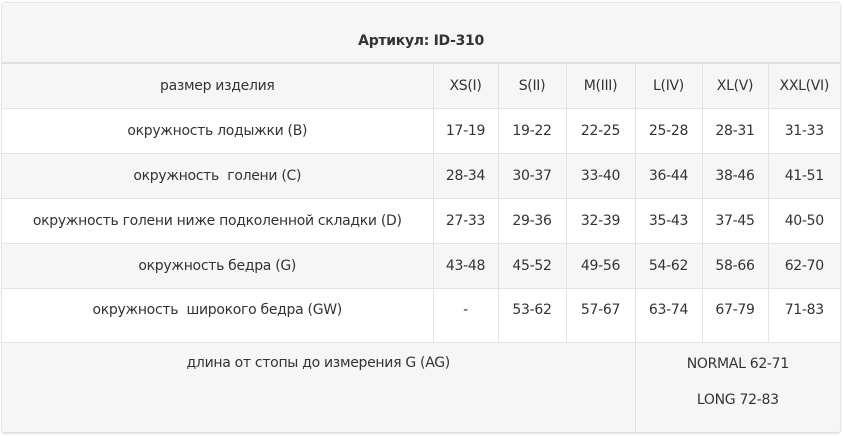 The image size is (844, 436). I want to click on row-label: окружность широкого бедра (GW), so click(218, 315).